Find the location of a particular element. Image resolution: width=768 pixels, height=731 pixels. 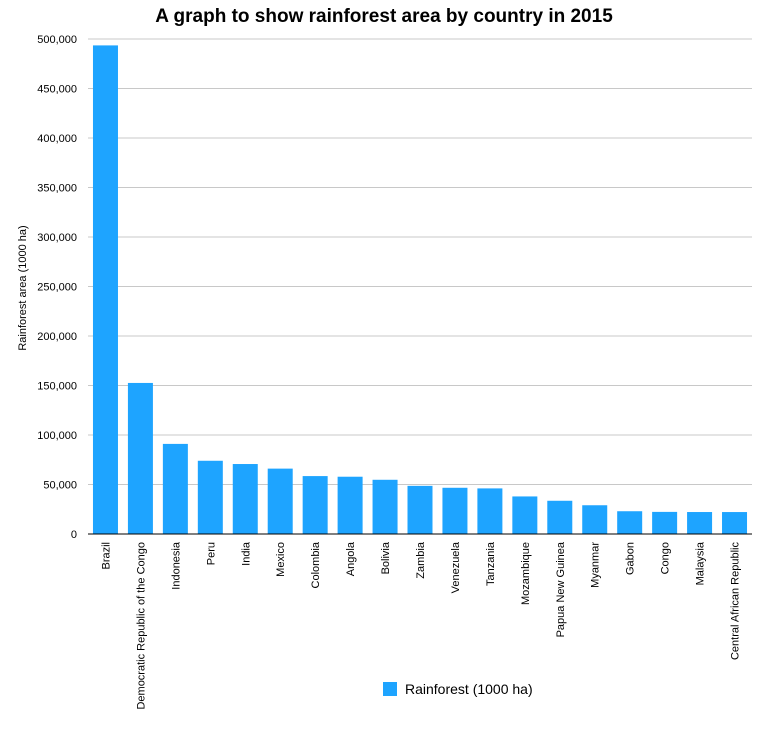

bar-indonesia is located at coordinates (175, 488).